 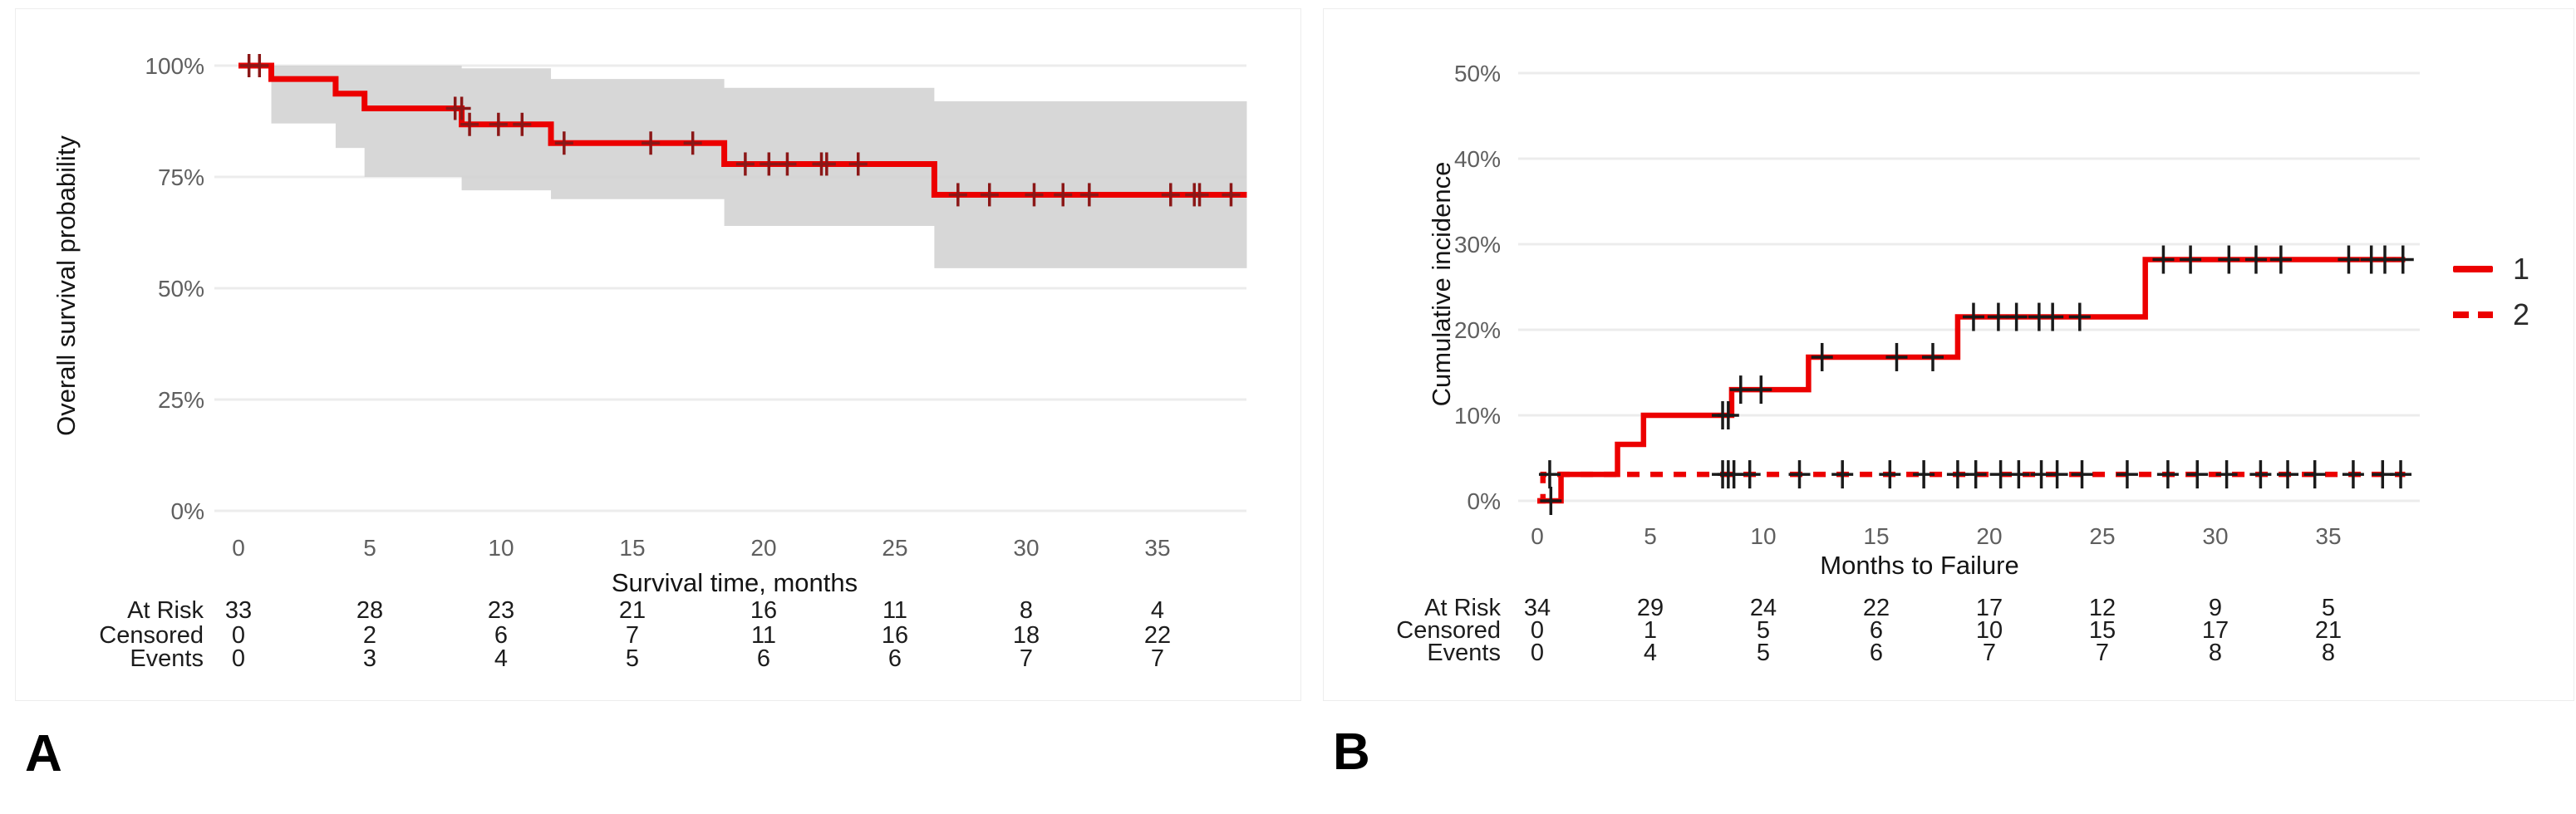 I want to click on risk-table-value: 10, so click(x=1989, y=630).